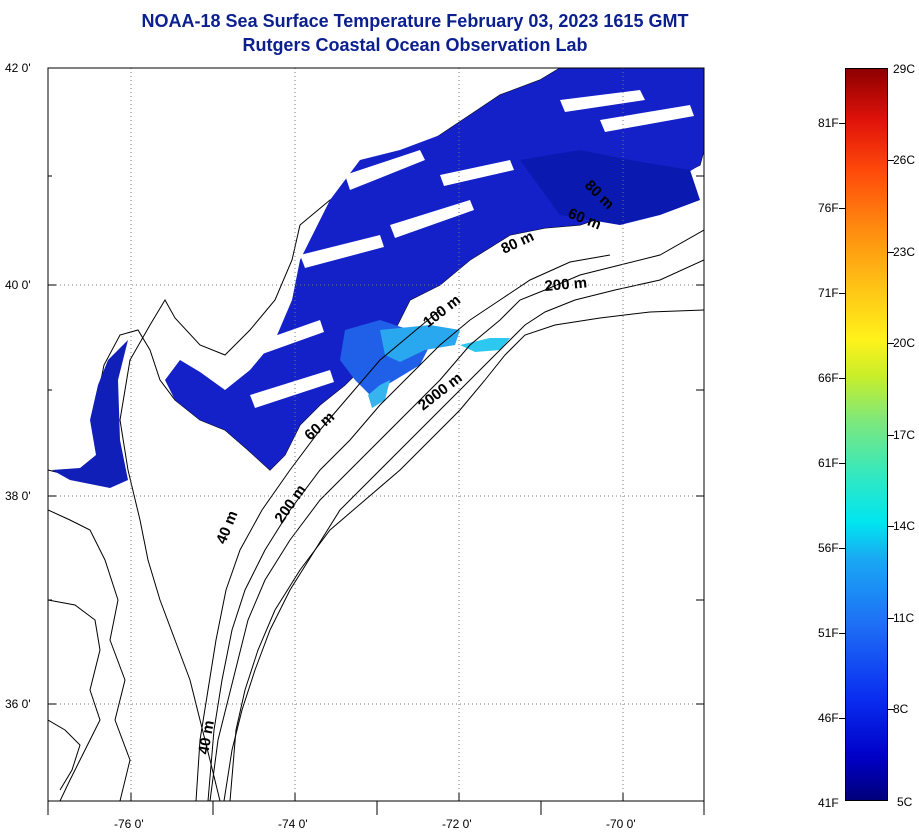 The image size is (919, 832). I want to click on lon-label-76: -76 0', so click(129, 824).